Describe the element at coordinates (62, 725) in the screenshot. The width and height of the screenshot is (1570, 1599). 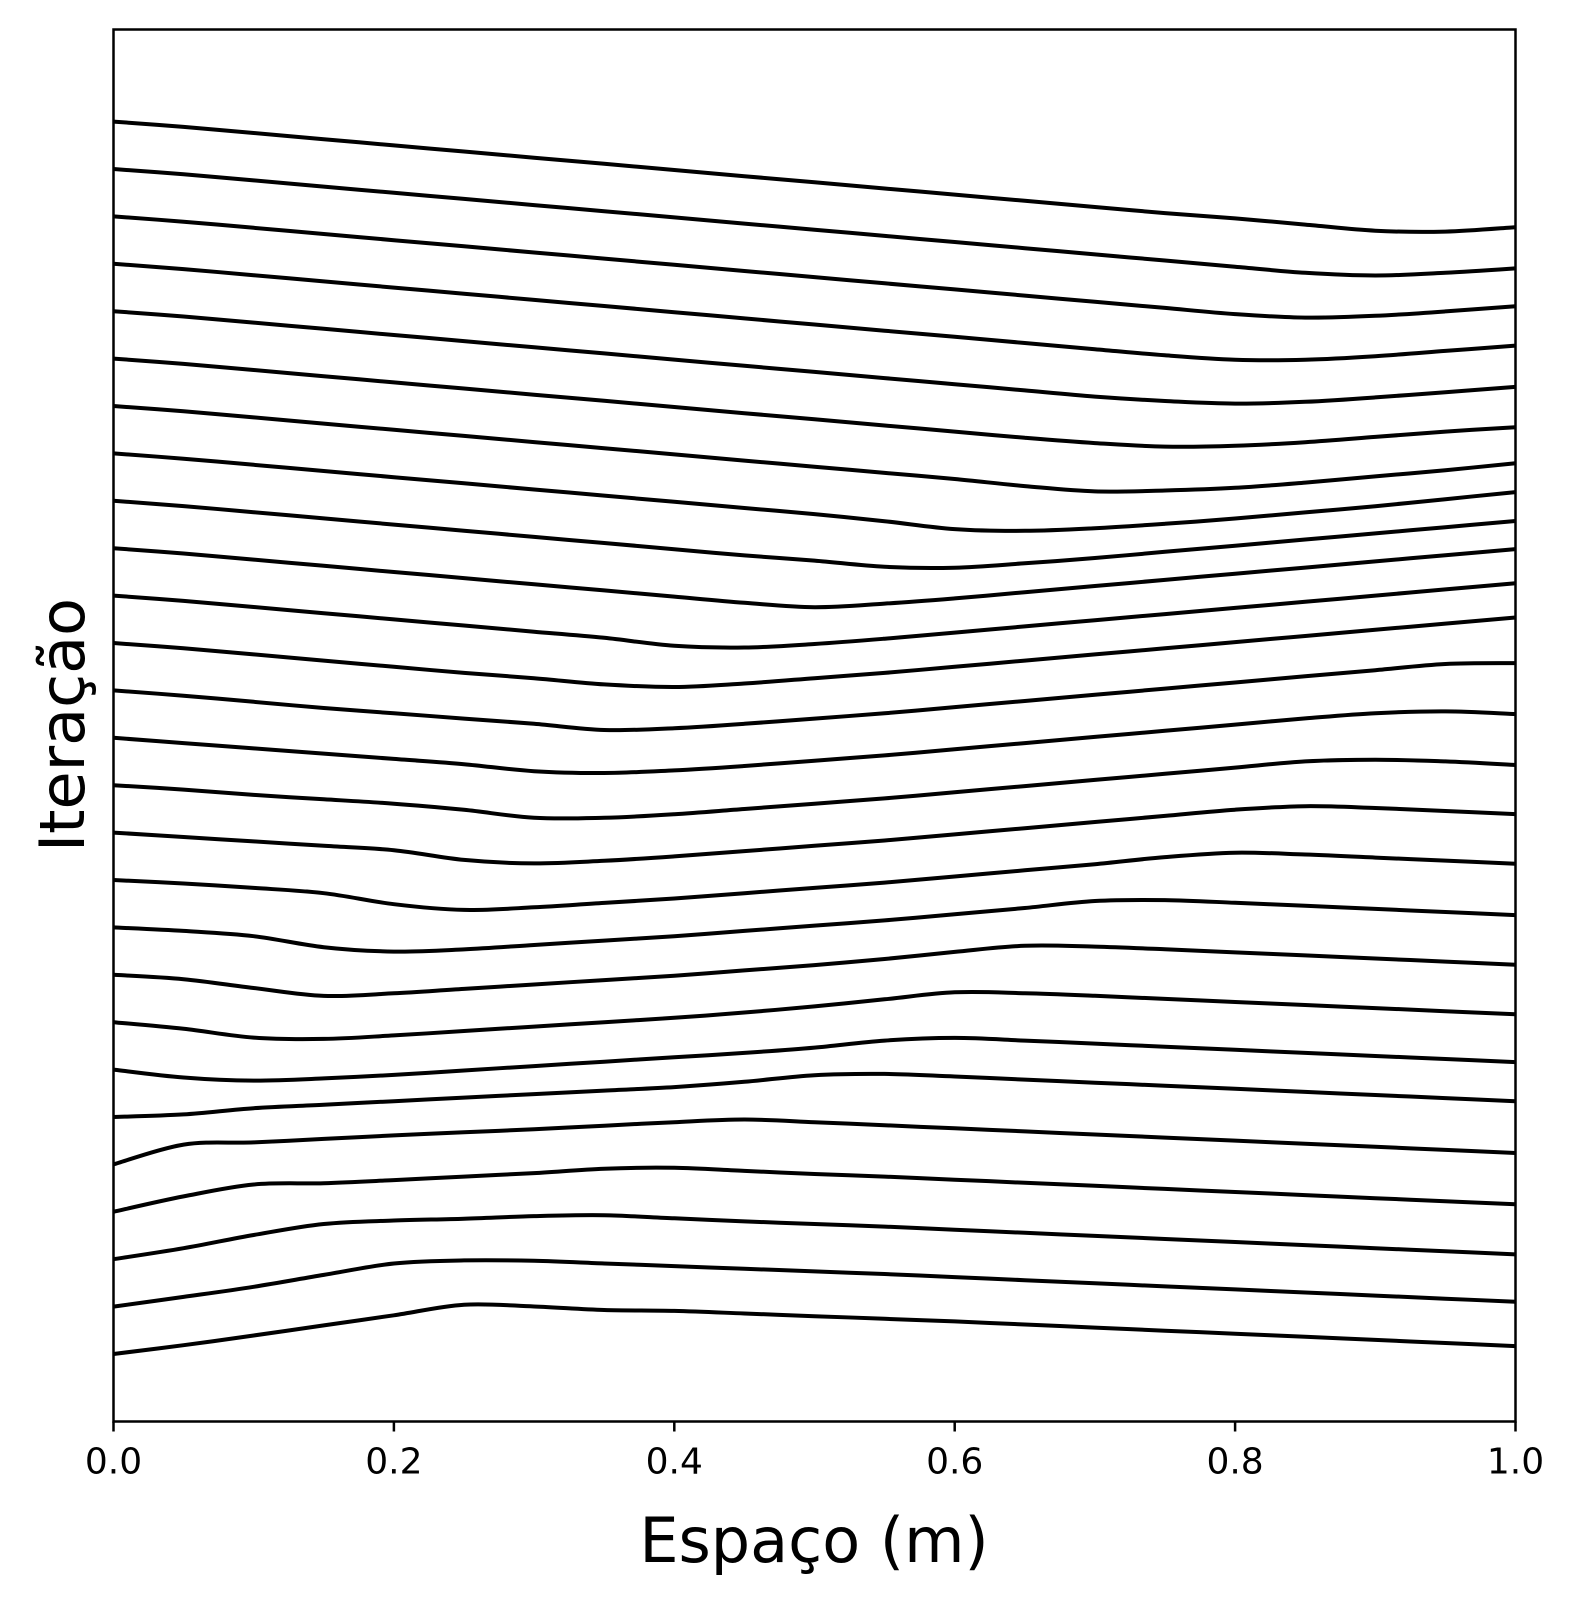
I see `y-axis-label: Iteração` at that location.